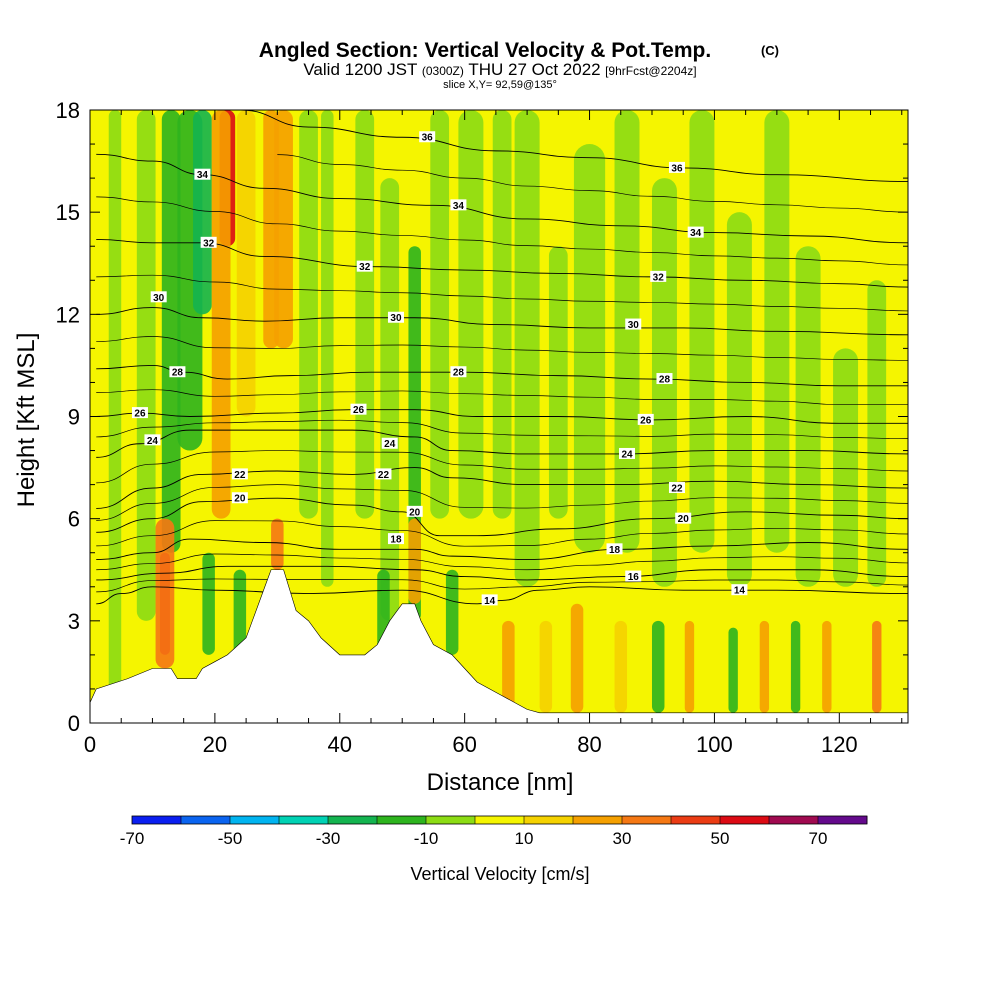 The height and width of the screenshot is (1000, 1000). What do you see at coordinates (524, 838) in the screenshot?
I see `colorbar-tick-label: 10` at bounding box center [524, 838].